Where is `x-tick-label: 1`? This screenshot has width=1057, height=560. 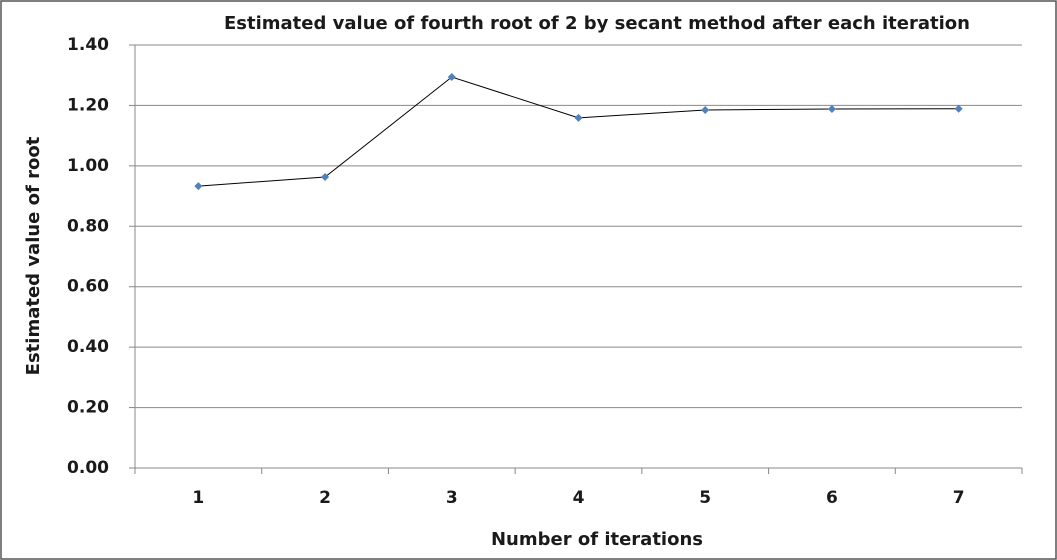 x-tick-label: 1 is located at coordinates (198, 498).